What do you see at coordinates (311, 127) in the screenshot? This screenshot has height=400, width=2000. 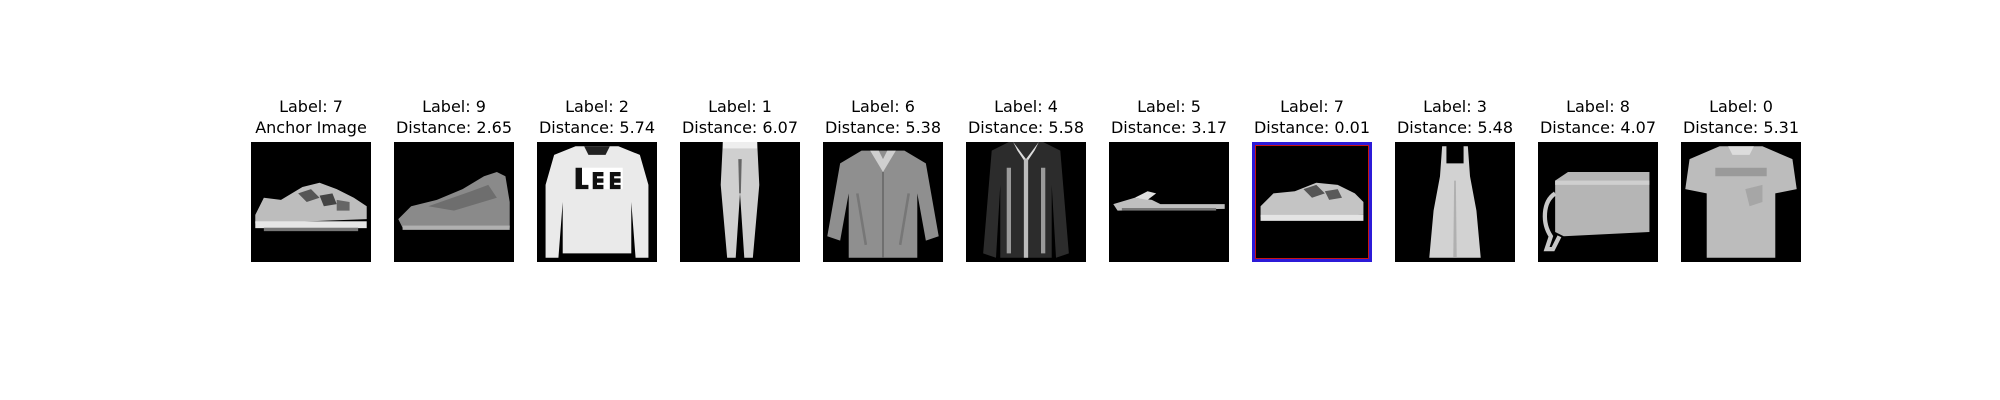 I see `panel-caption: Anchor Image` at bounding box center [311, 127].